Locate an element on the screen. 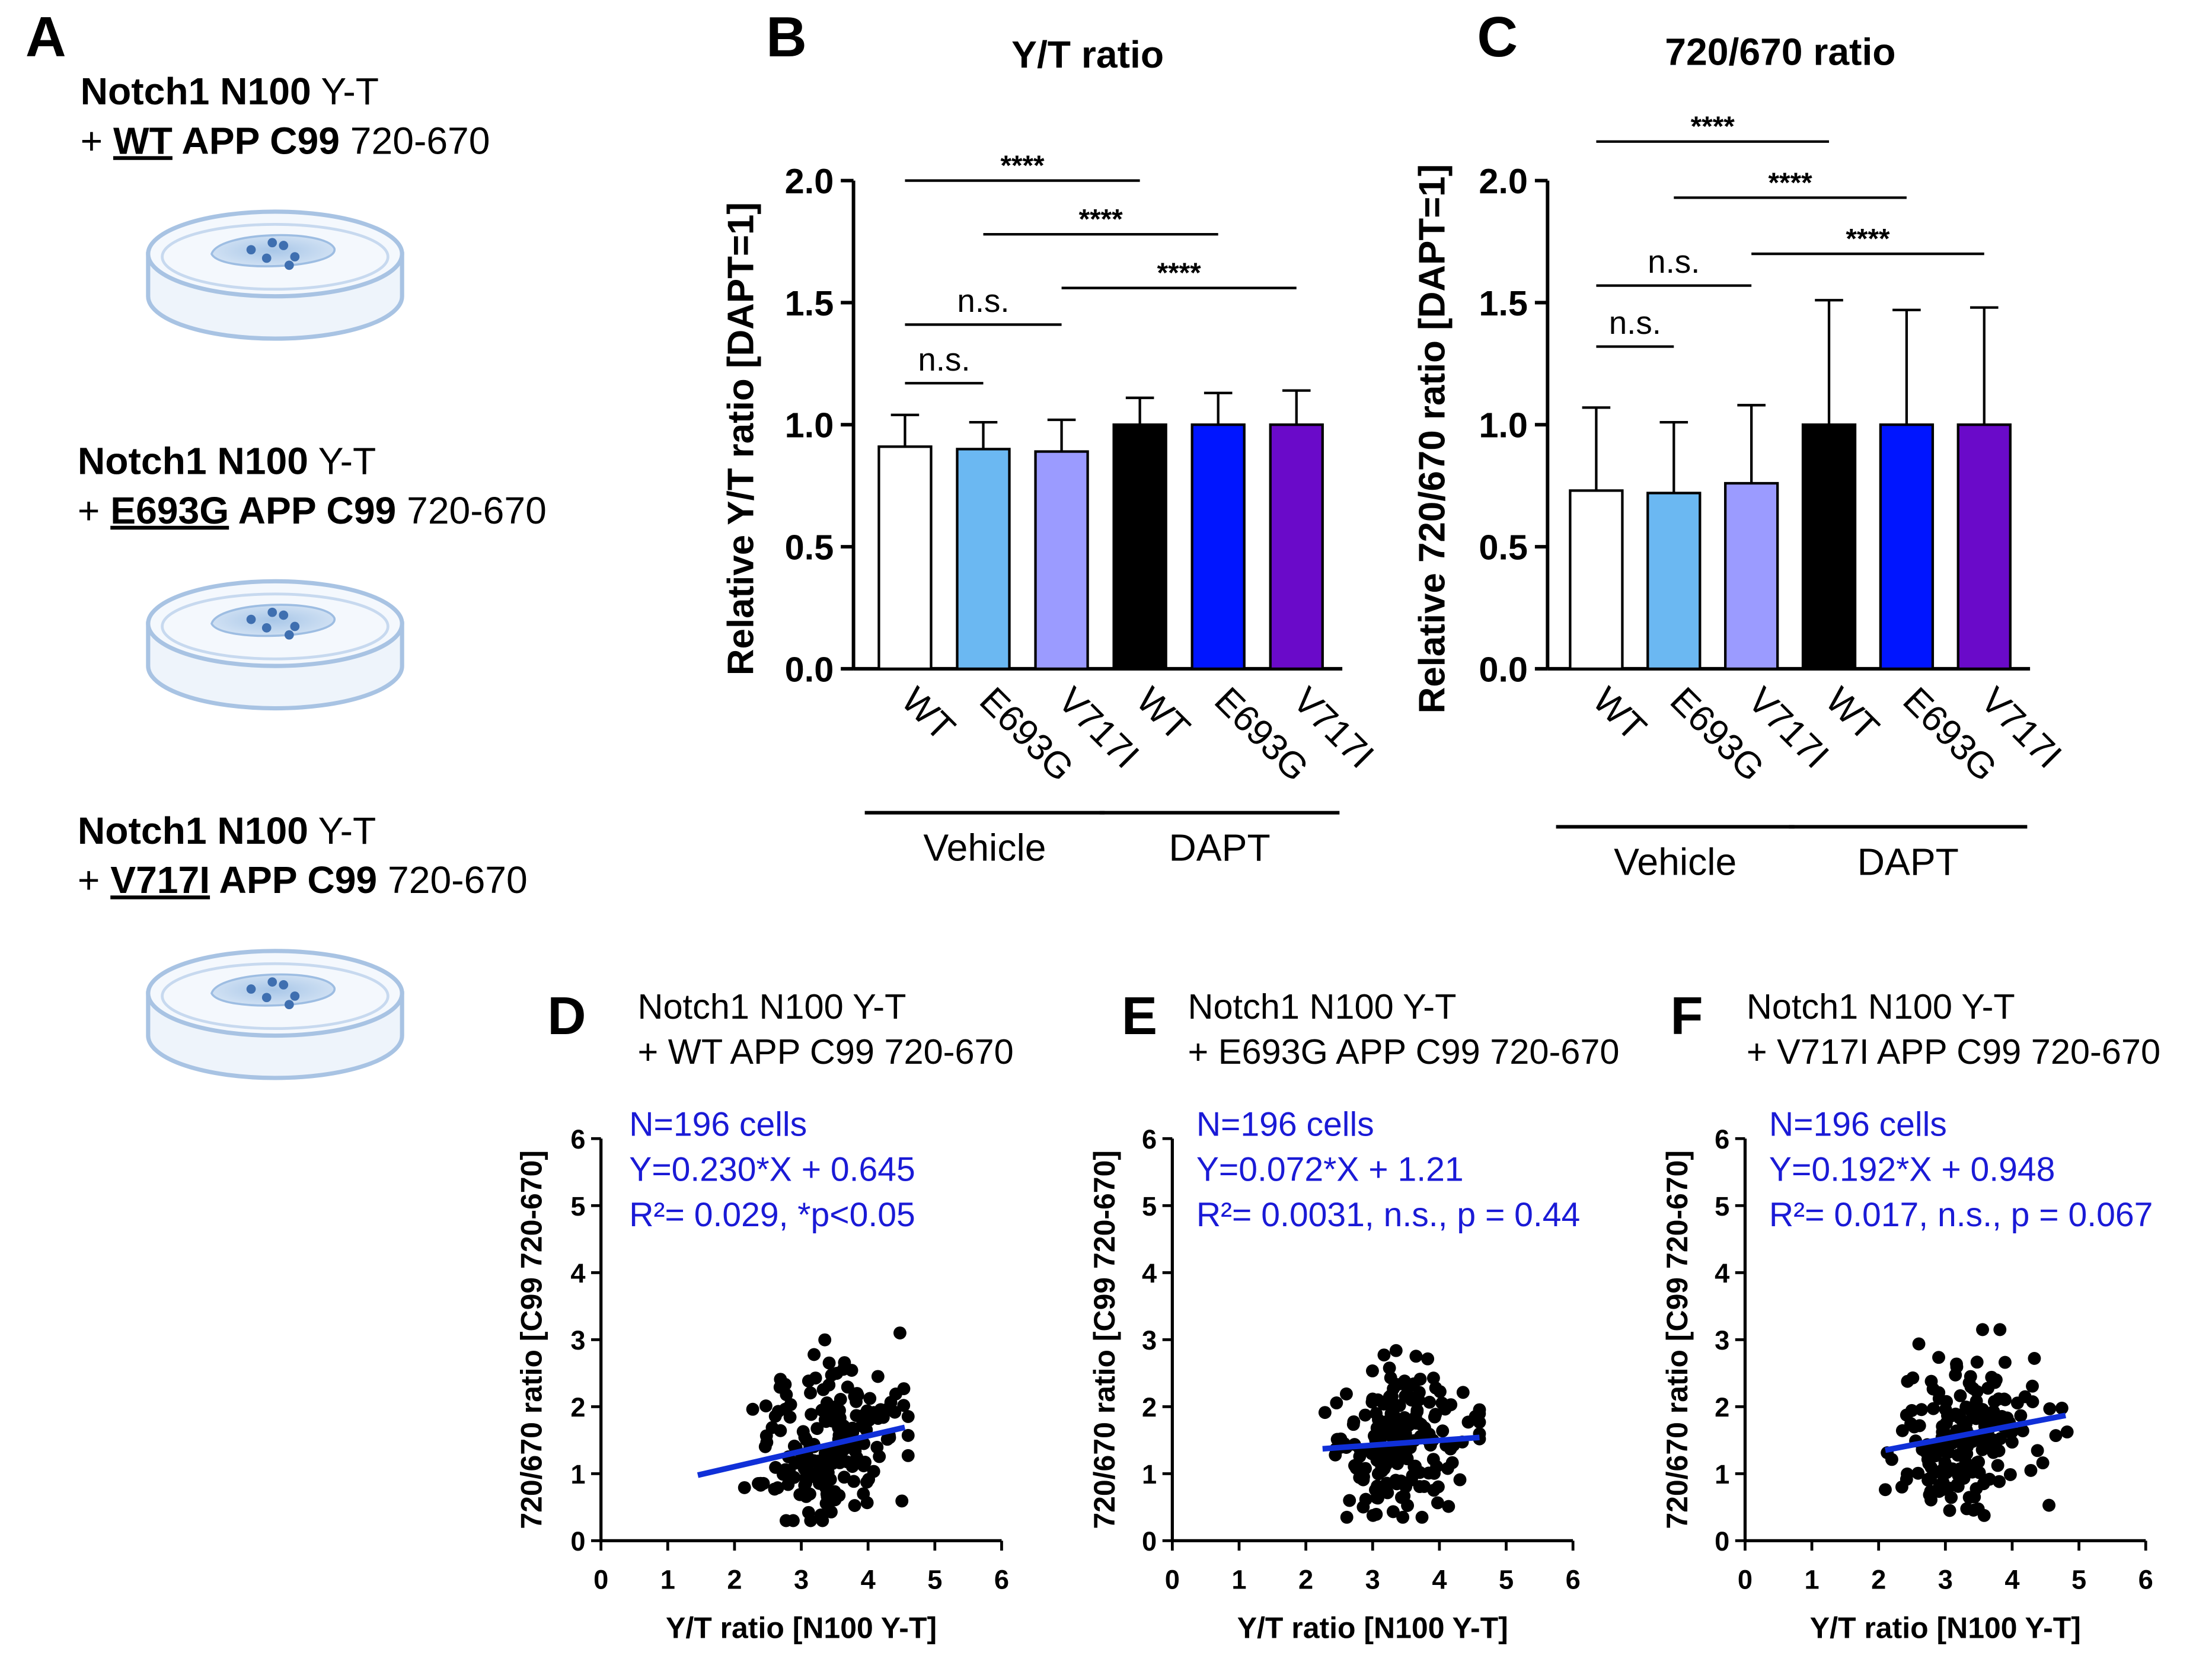 This screenshot has height=1665, width=2212. panel-letter: F is located at coordinates (1686, 1016).